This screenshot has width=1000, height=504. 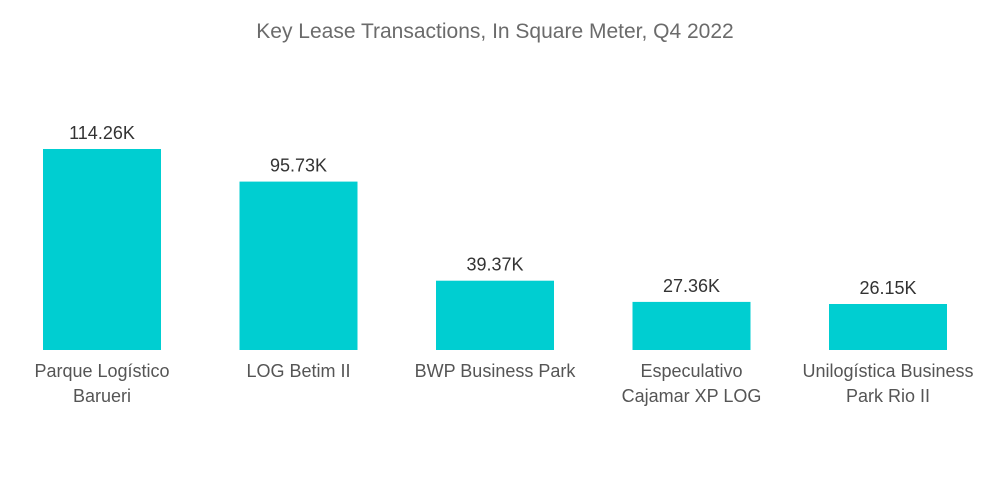 What do you see at coordinates (691, 371) in the screenshot?
I see `category-label-3-line-0: Especulativo` at bounding box center [691, 371].